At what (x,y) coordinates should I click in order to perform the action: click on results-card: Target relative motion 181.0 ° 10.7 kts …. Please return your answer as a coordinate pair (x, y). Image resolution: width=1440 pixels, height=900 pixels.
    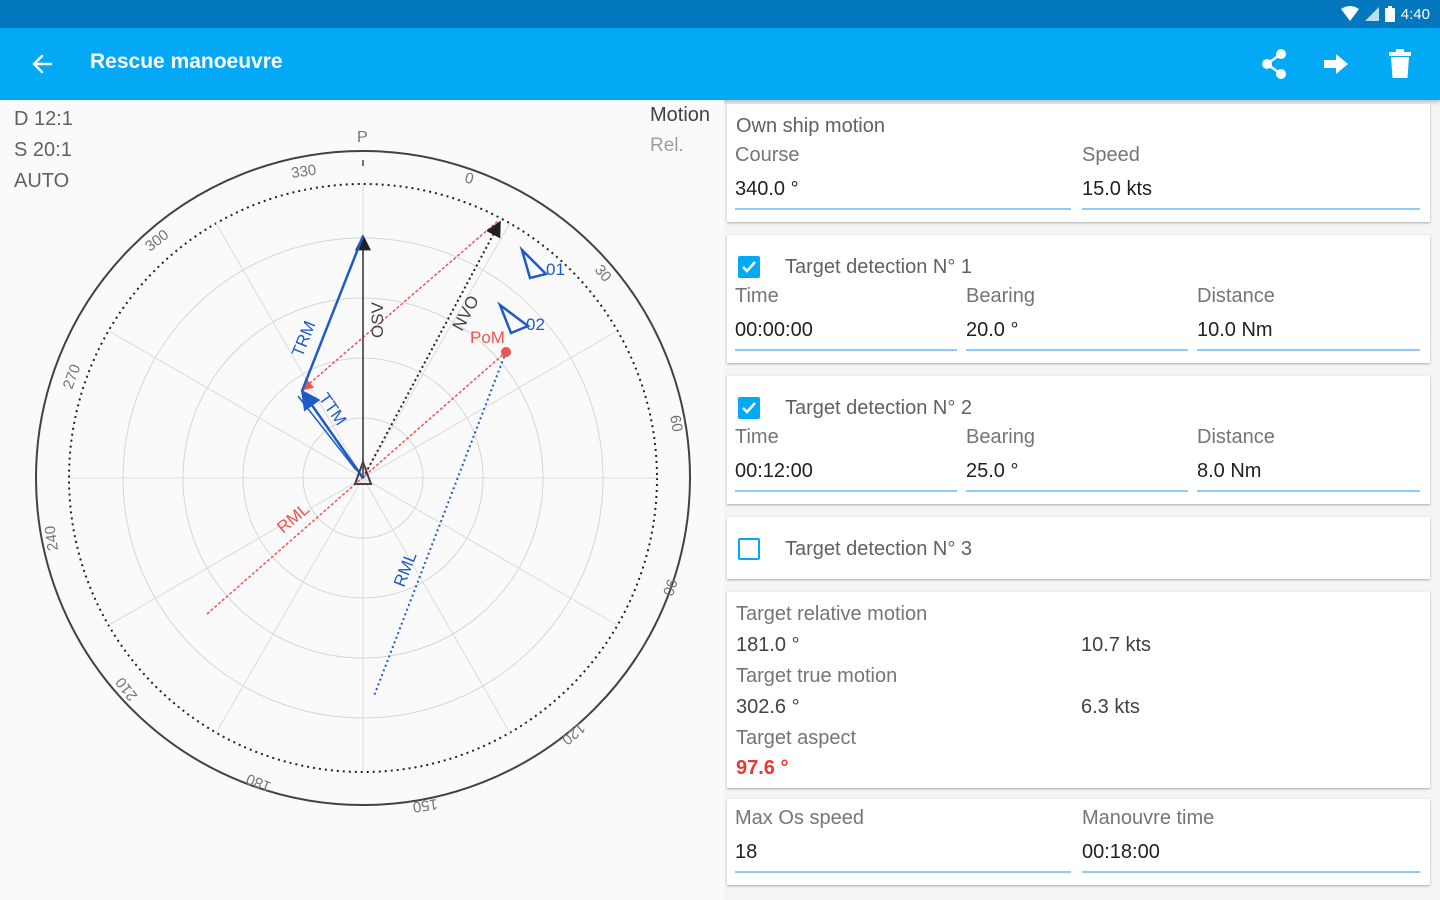
    Looking at the image, I should click on (1078, 690).